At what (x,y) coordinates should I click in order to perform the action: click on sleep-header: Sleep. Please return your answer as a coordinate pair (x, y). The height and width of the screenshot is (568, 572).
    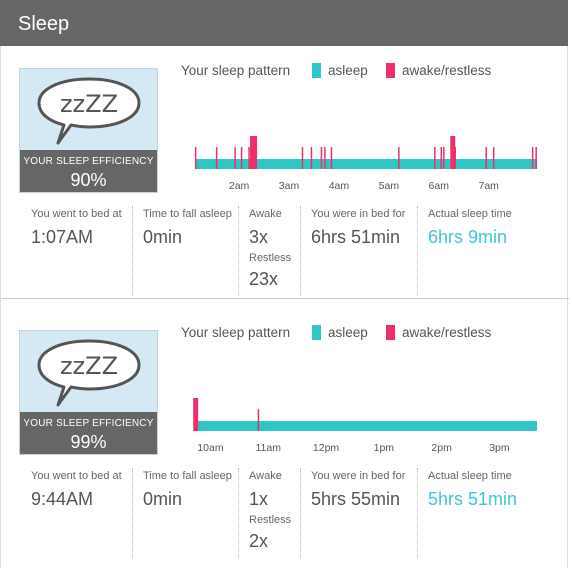
    Looking at the image, I should click on (284, 23).